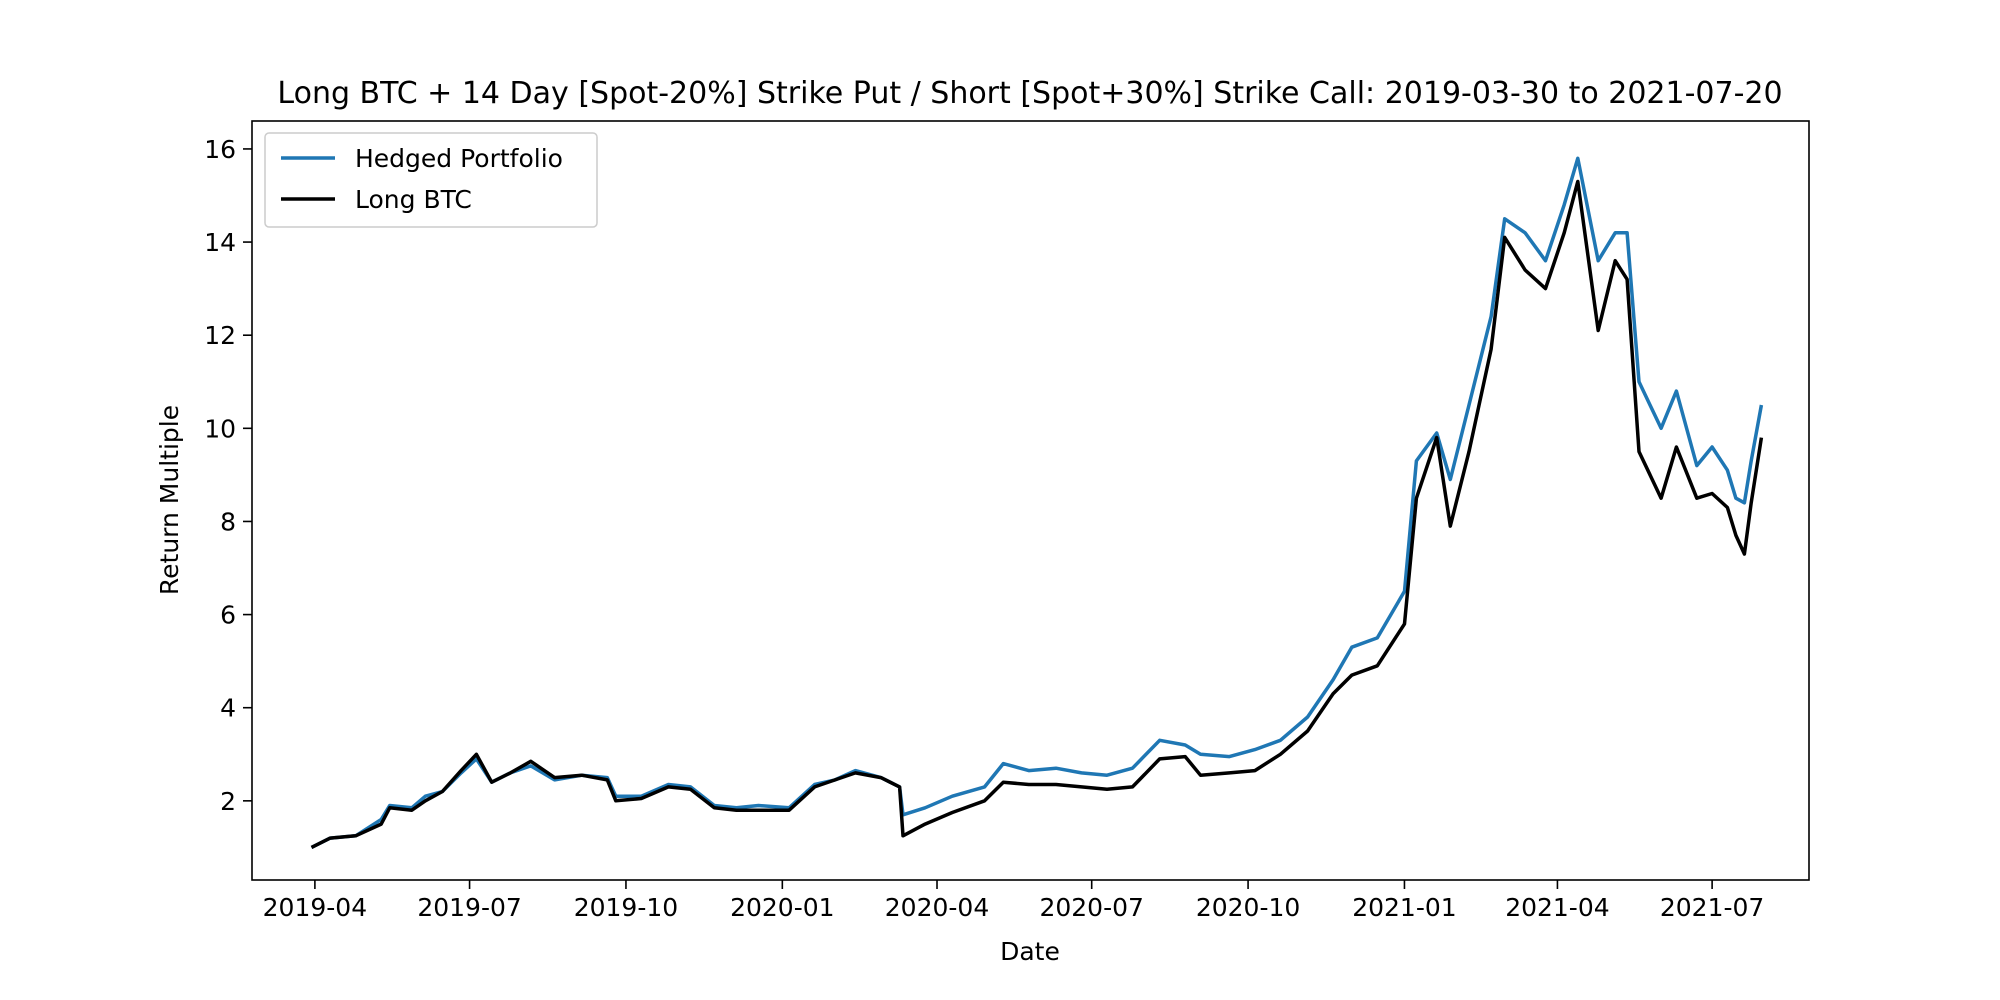 This screenshot has width=2000, height=1000. I want to click on x-tick-label: 2021-01, so click(1404, 907).